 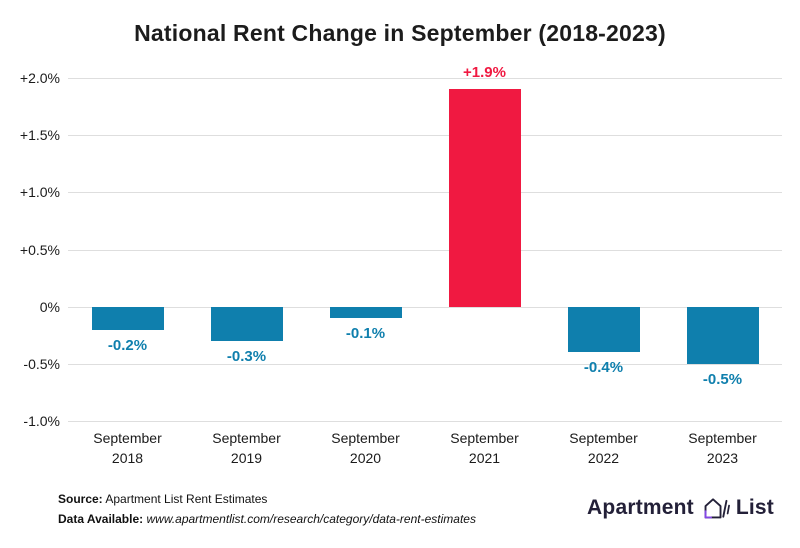 What do you see at coordinates (365, 312) in the screenshot?
I see `bar-september-2020` at bounding box center [365, 312].